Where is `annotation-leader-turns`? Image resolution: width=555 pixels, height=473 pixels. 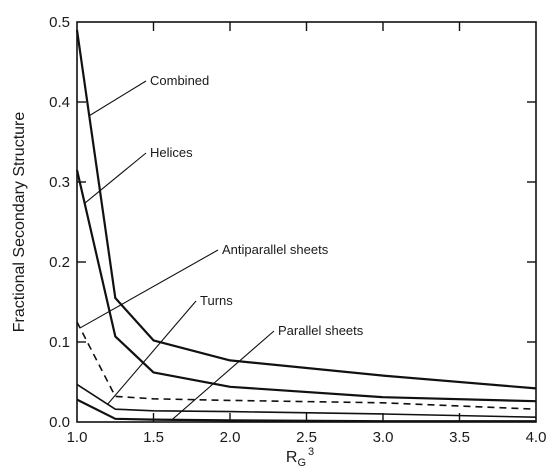 annotation-leader-turns is located at coordinates (152, 352).